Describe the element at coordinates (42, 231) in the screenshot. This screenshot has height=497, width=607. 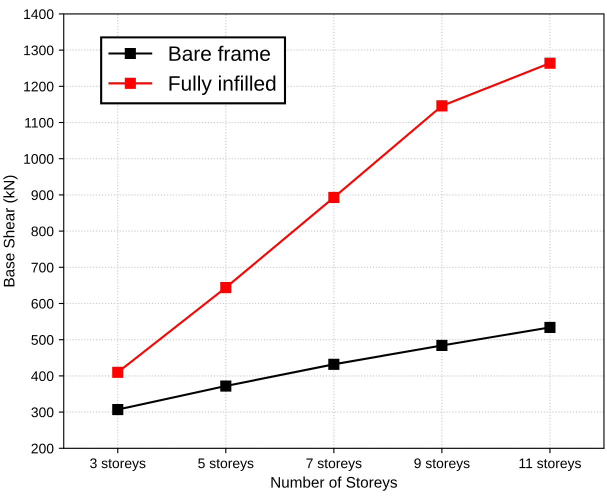
I see `y-tick-label: 800` at that location.